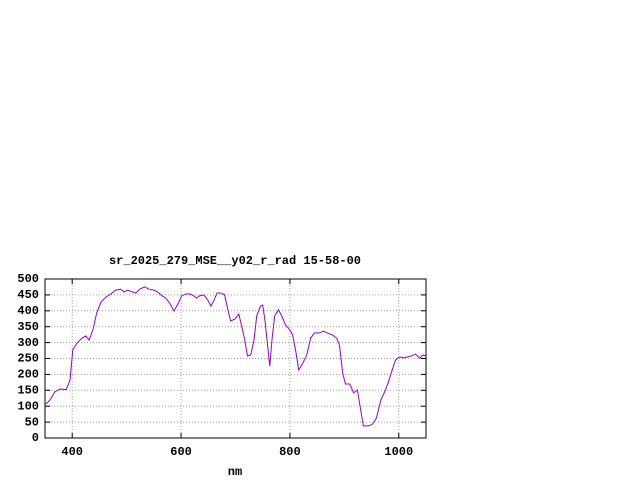 Image resolution: width=640 pixels, height=480 pixels. I want to click on y-tick-label: 300, so click(28, 343).